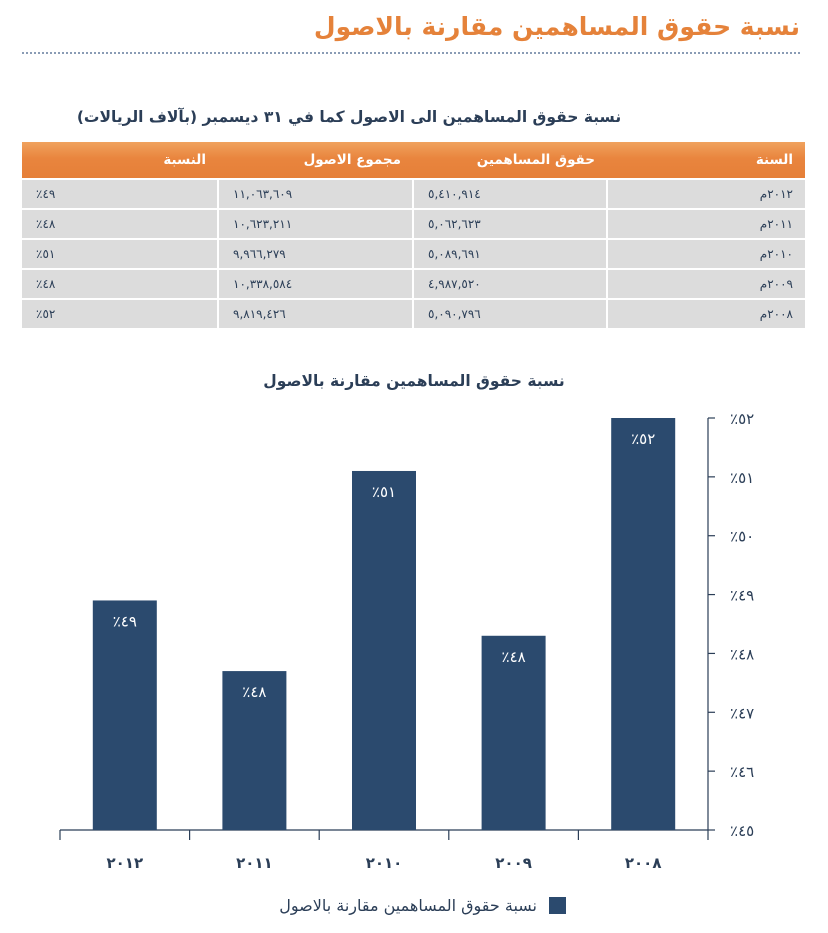  What do you see at coordinates (643, 439) in the screenshot?
I see `bar-data-label: ٪٥٢` at bounding box center [643, 439].